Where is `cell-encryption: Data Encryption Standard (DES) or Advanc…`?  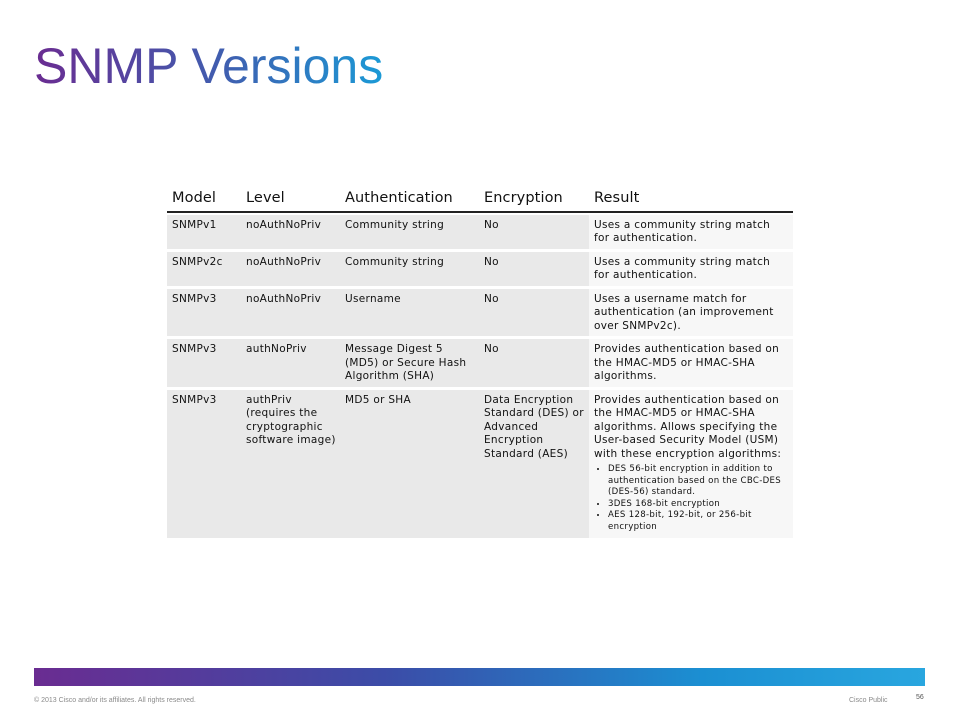
cell-encryption: Data Encryption Standard (DES) or Advanc… is located at coordinates (534, 464).